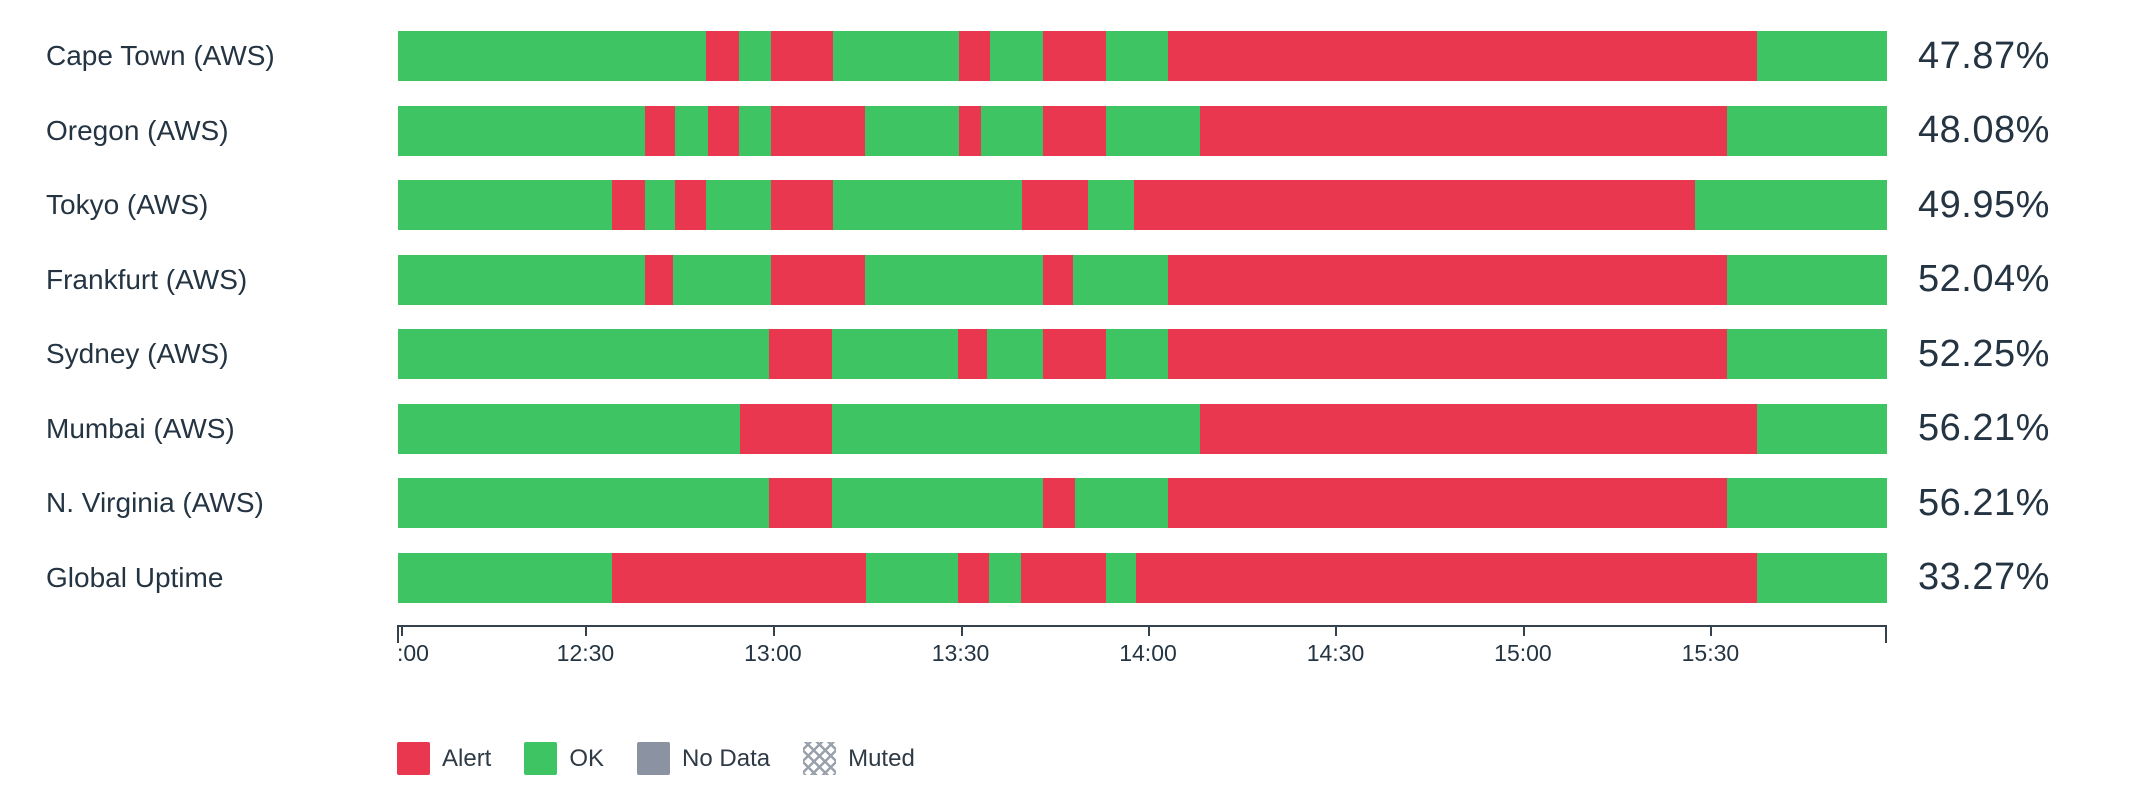 The height and width of the screenshot is (802, 2134). I want to click on legend-item-muted: Muted, so click(859, 758).